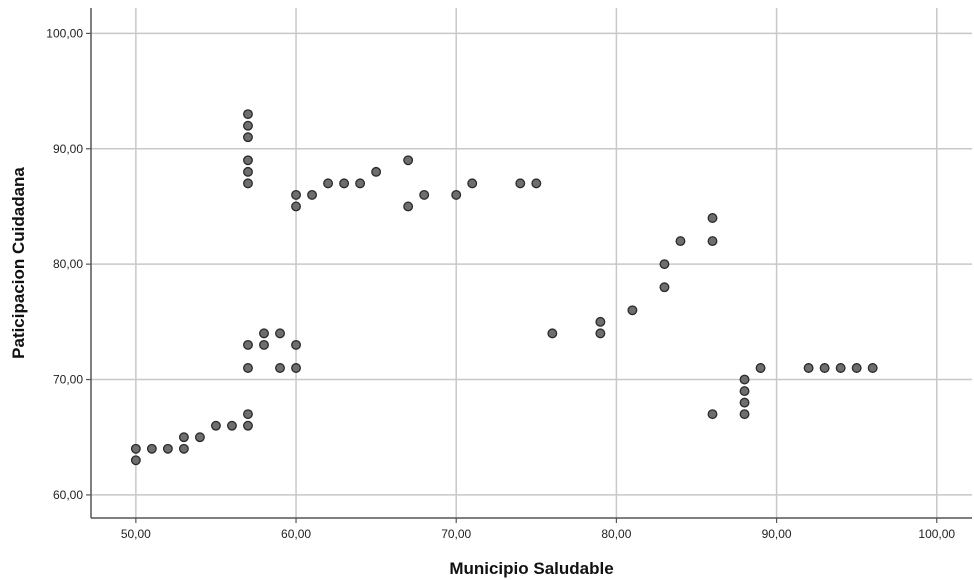 This screenshot has height=580, width=974. I want to click on x-tick-label: 50,00, so click(136, 534).